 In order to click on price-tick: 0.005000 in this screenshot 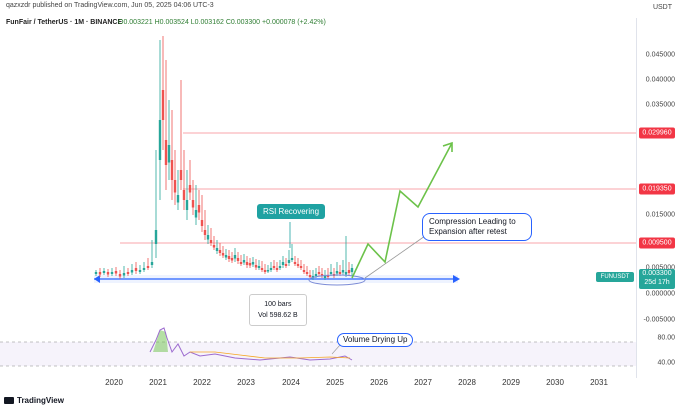, I will do `click(660, 268)`.